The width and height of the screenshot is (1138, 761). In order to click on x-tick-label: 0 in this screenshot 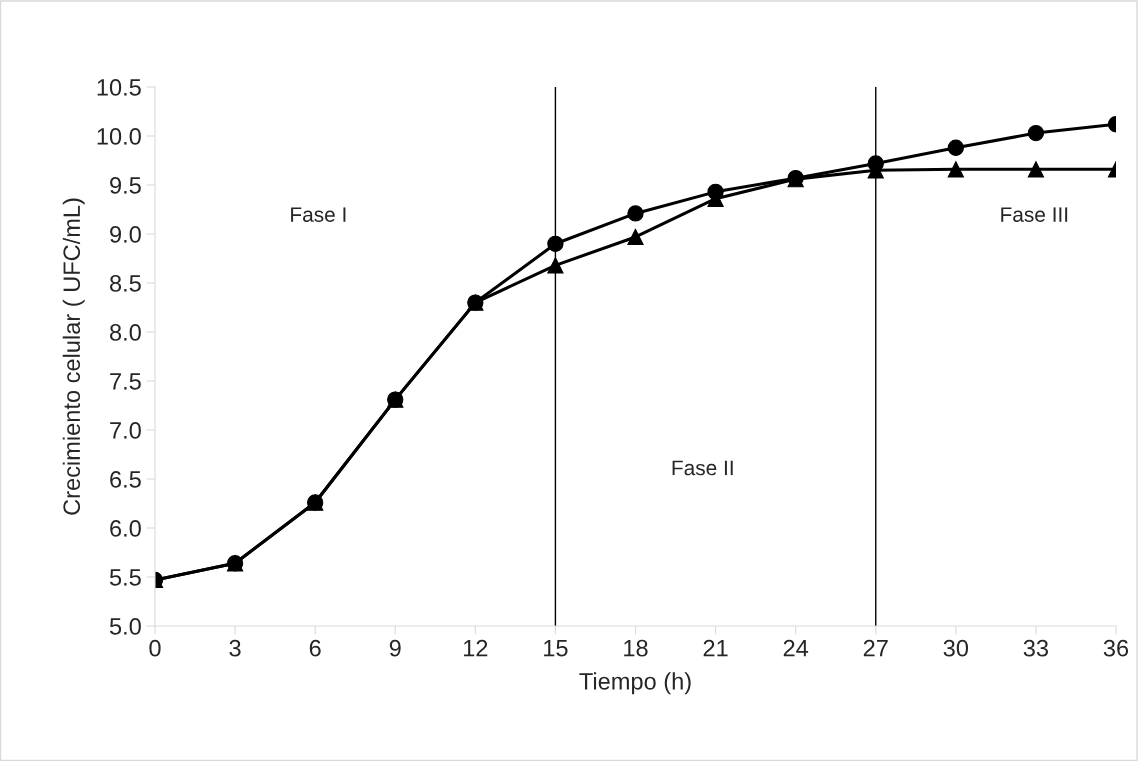, I will do `click(155, 648)`.